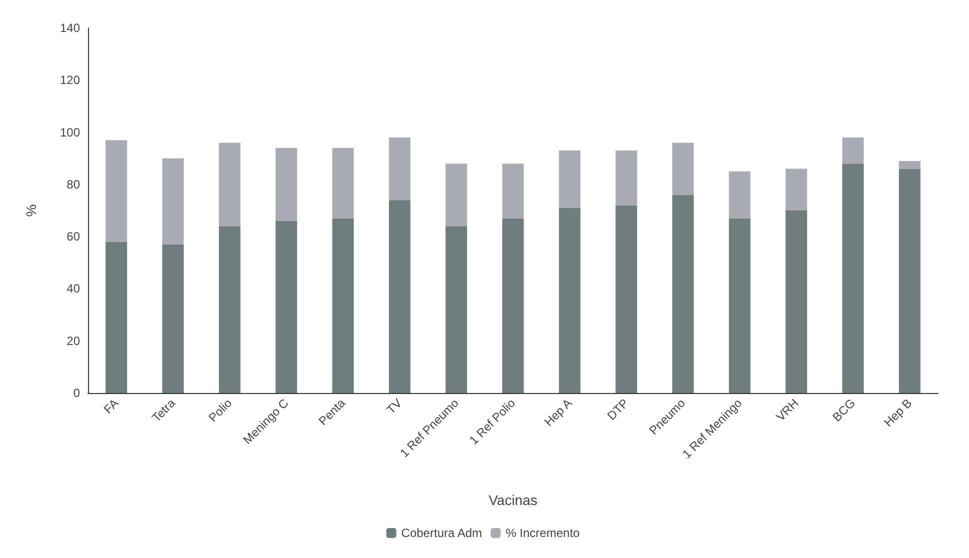 The height and width of the screenshot is (558, 969). What do you see at coordinates (73, 184) in the screenshot?
I see `y-tick-label: 80` at bounding box center [73, 184].